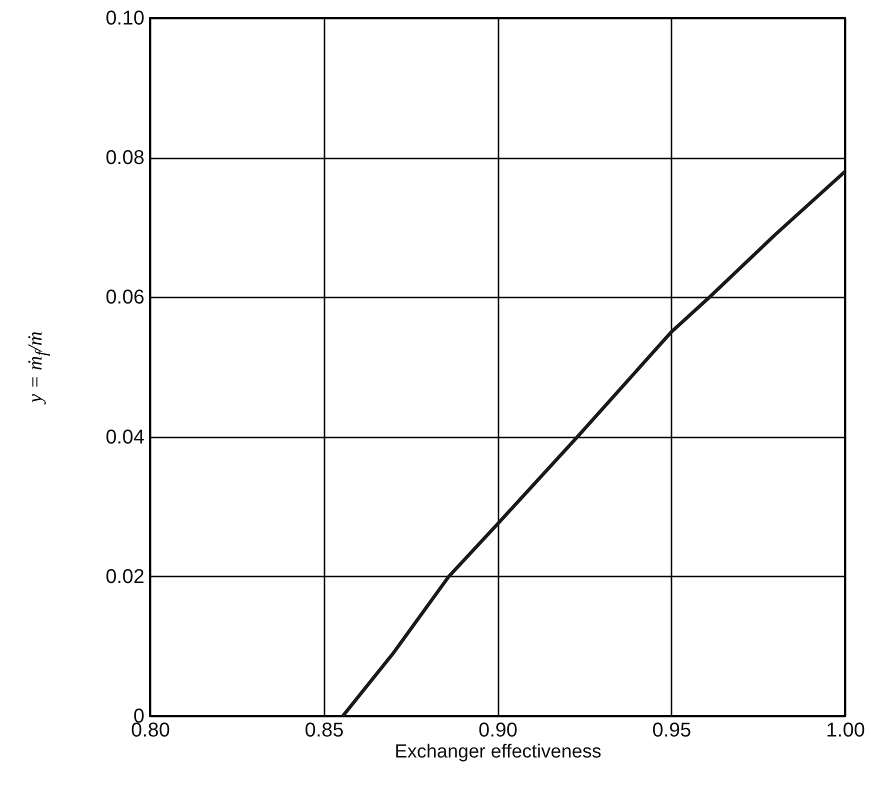  What do you see at coordinates (125, 19) in the screenshot?
I see `y-tick-label: 0.10` at bounding box center [125, 19].